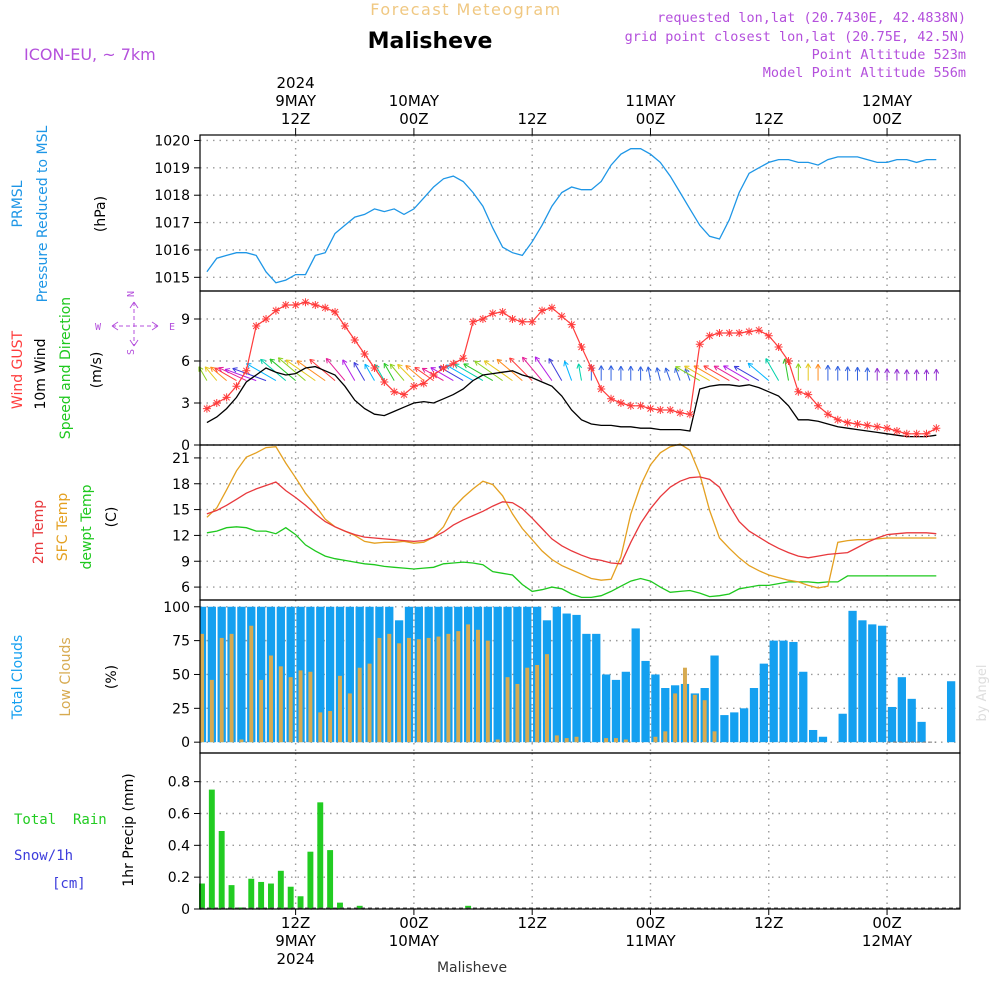 This screenshot has height=1000, width=1000. I want to click on ytick-label-clouds: 100, so click(176, 608).